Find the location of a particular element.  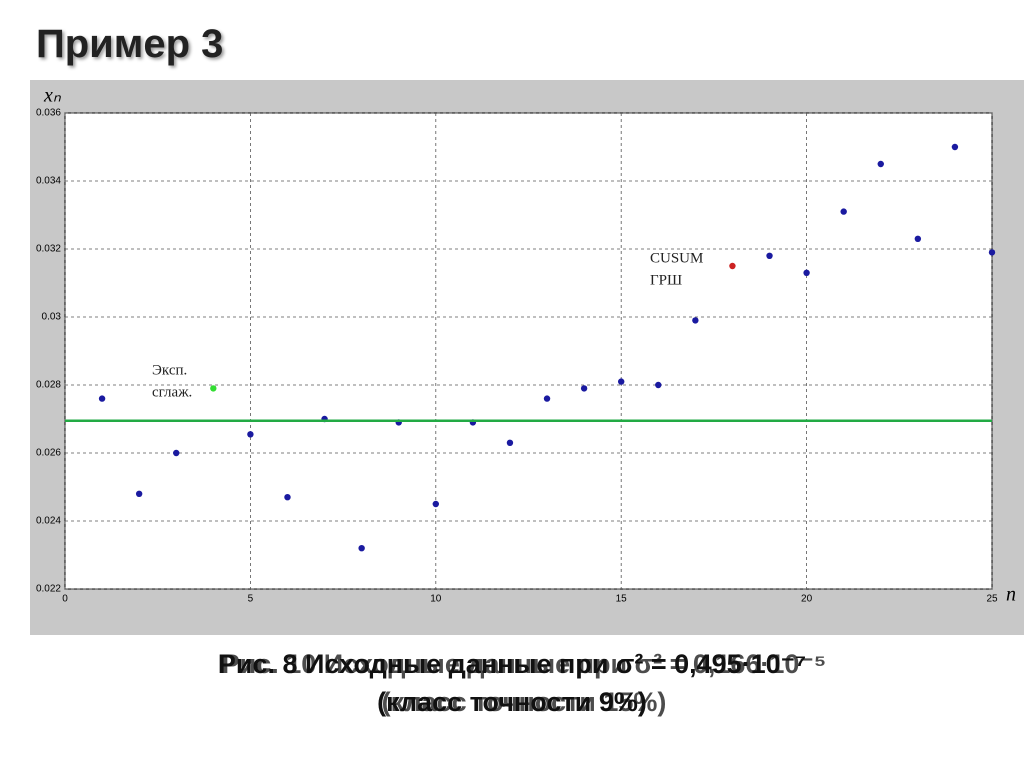

x-tick-label: 20 is located at coordinates (807, 599).